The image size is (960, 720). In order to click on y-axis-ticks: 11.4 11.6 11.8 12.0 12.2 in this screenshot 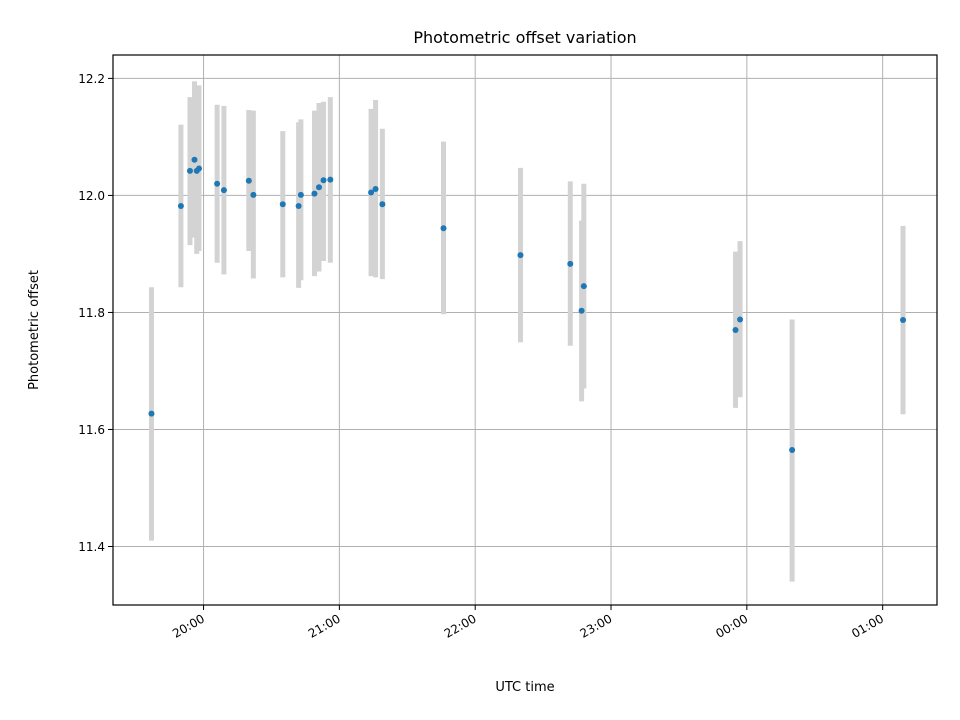, I will do `click(95, 313)`.